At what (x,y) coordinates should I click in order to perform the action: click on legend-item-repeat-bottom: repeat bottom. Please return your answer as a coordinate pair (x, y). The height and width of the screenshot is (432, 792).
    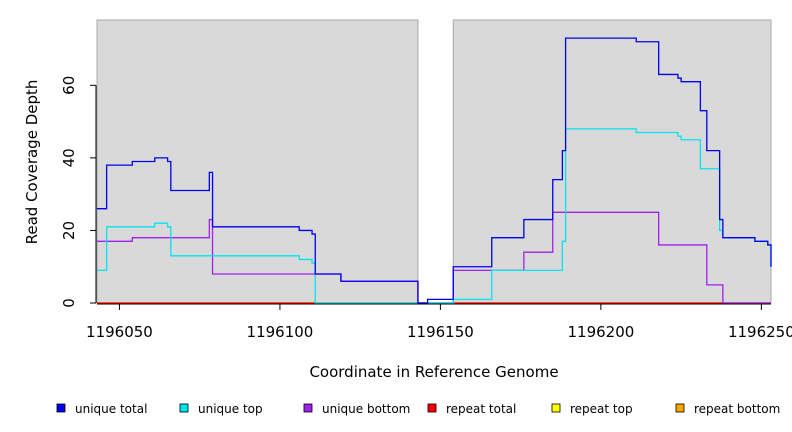
    Looking at the image, I should click on (727, 409).